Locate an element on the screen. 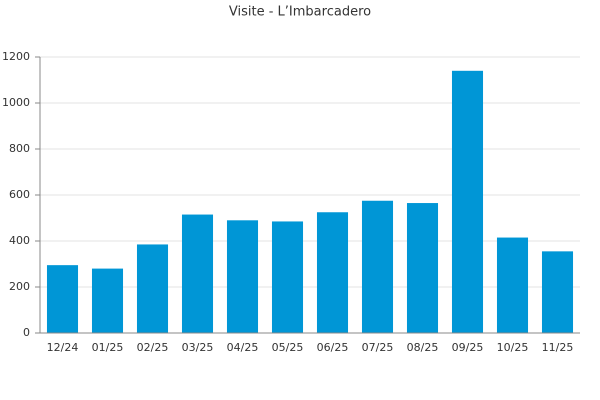  x-tick-label: 07/25 is located at coordinates (378, 347).